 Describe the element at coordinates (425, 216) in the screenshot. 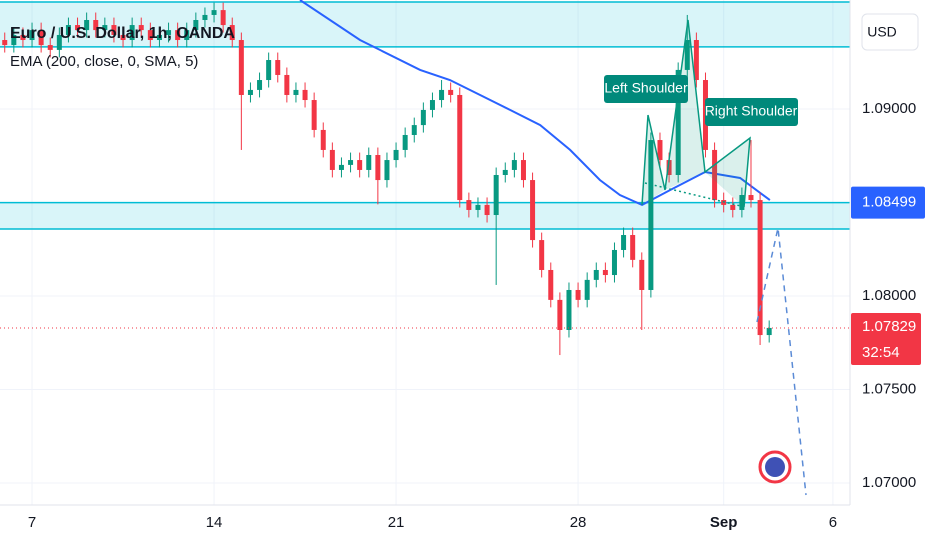

I see `zone` at that location.